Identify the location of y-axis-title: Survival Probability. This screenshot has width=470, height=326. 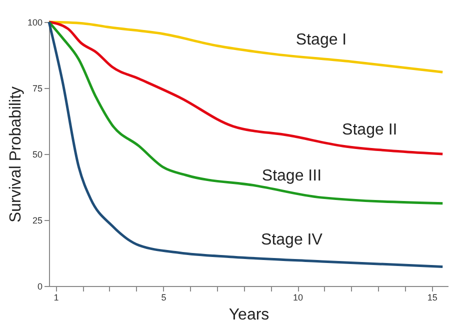
(15, 154).